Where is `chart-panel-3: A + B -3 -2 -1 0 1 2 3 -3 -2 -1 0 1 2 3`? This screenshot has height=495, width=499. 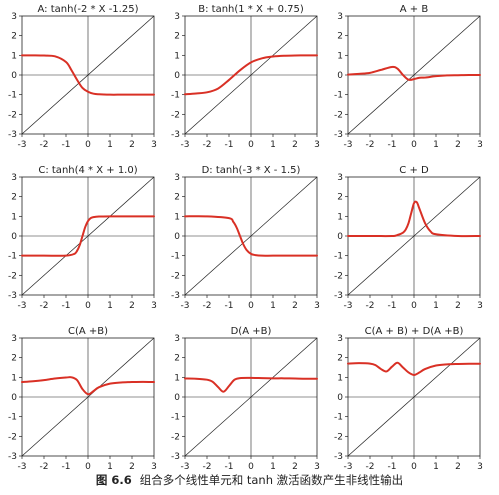 chart-panel-3: A + B -3 -2 -1 0 1 2 3 -3 -2 -1 0 1 2 3 is located at coordinates (408, 77).